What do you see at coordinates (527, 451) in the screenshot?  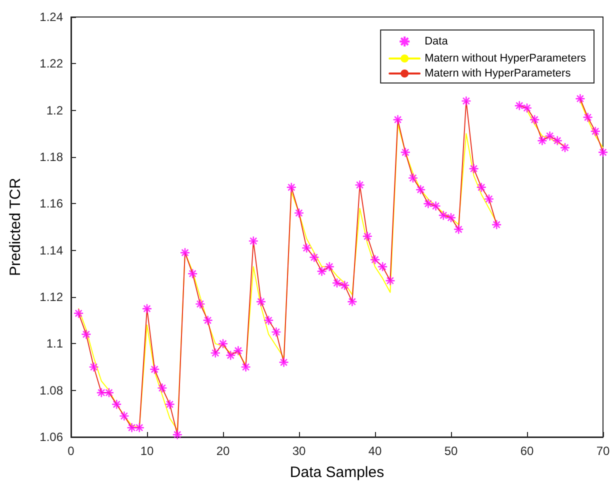 I see `x-tick-label: 60` at bounding box center [527, 451].